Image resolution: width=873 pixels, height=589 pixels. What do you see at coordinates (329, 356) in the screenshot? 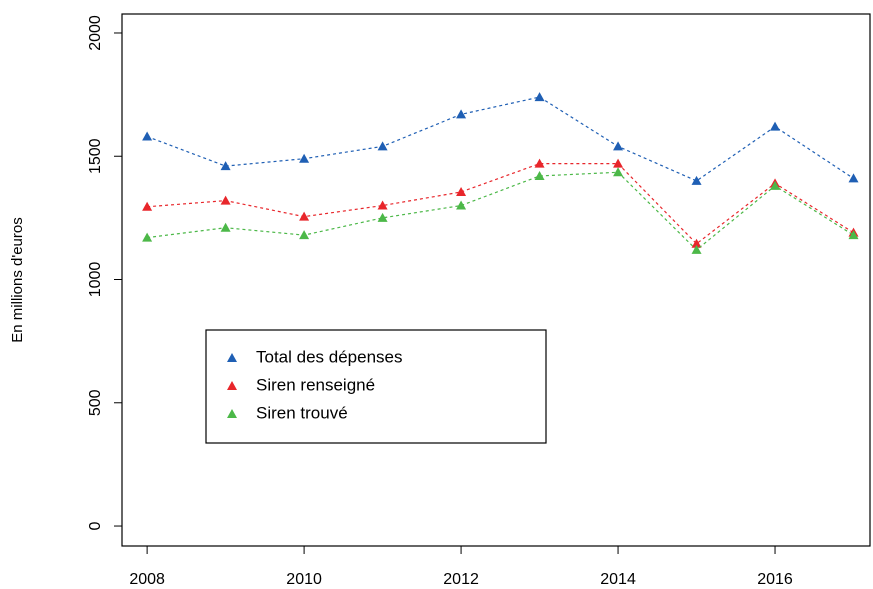
I see `legend-label: Total des dépenses` at bounding box center [329, 356].